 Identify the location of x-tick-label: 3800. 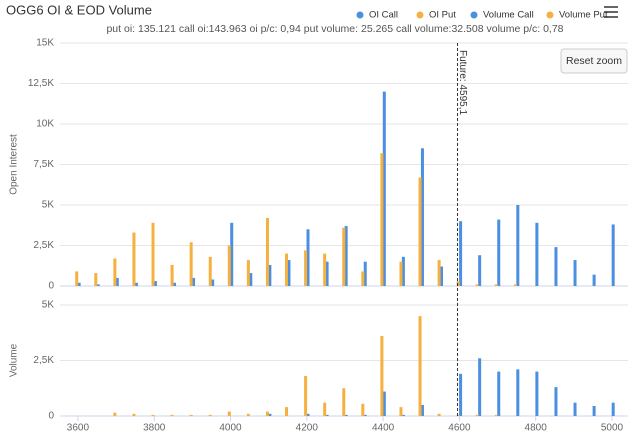
(154, 428).